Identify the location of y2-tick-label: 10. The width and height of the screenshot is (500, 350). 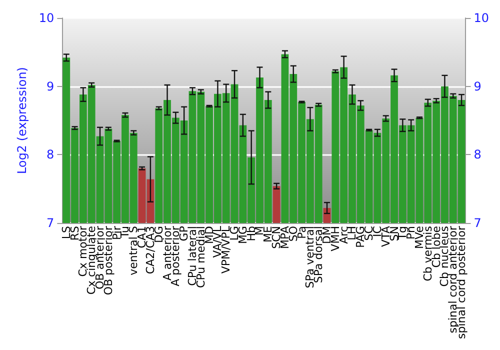
(482, 18).